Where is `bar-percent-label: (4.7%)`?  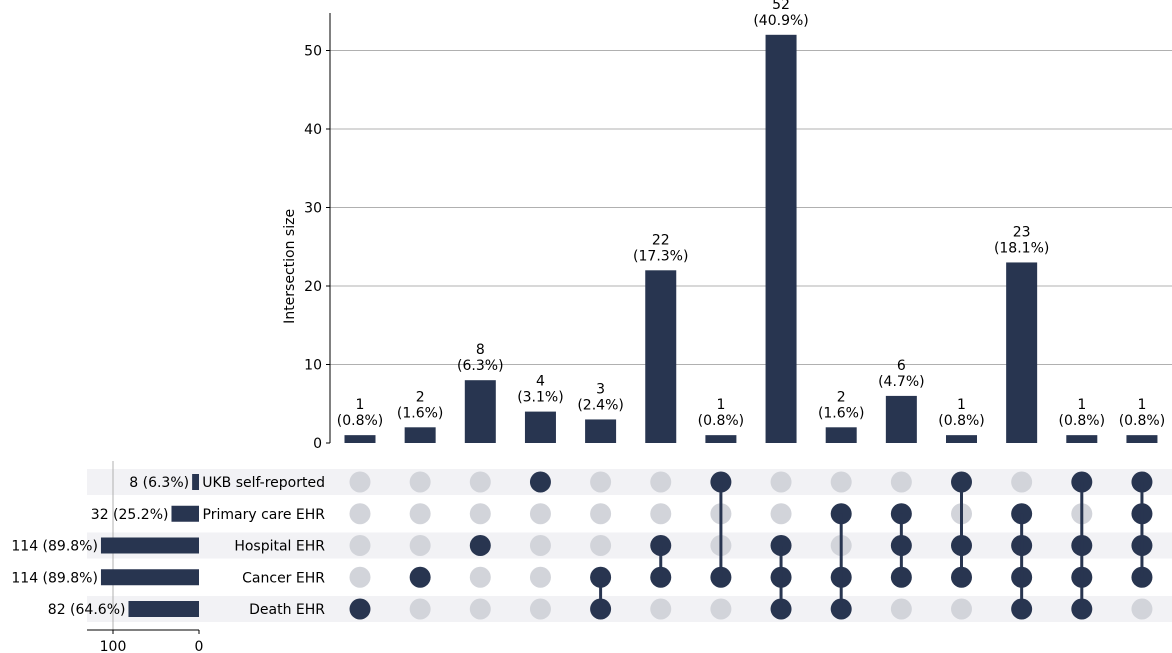
bar-percent-label: (4.7%) is located at coordinates (901, 382).